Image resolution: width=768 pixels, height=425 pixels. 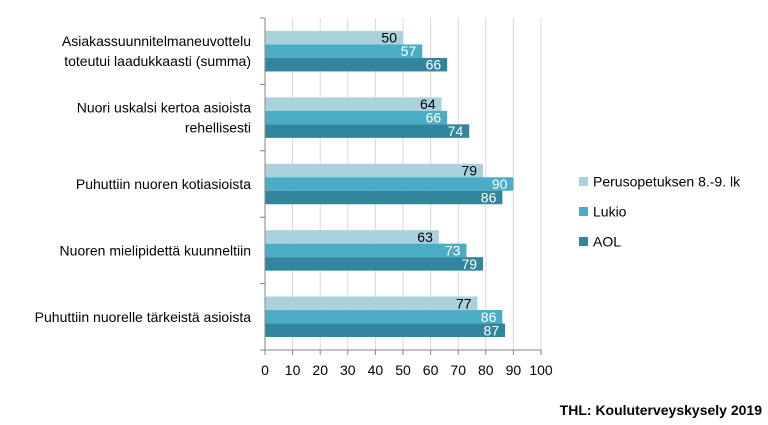 I want to click on data-label: 73, so click(x=453, y=250).